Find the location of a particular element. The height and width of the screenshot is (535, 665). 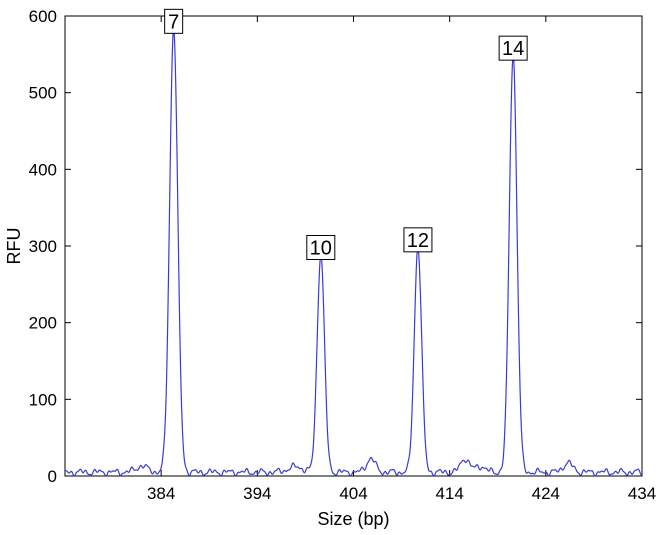

peak-label-10: 10 is located at coordinates (321, 247).